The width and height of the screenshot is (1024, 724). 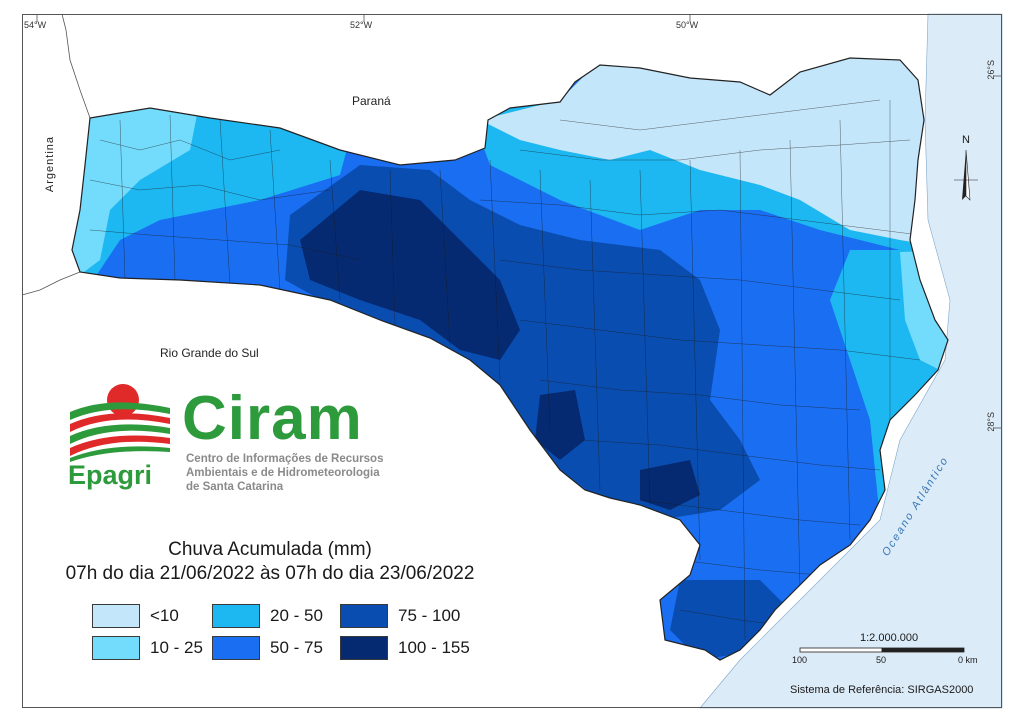 I want to click on legend-item: 100 - 155, so click(x=405, y=648).